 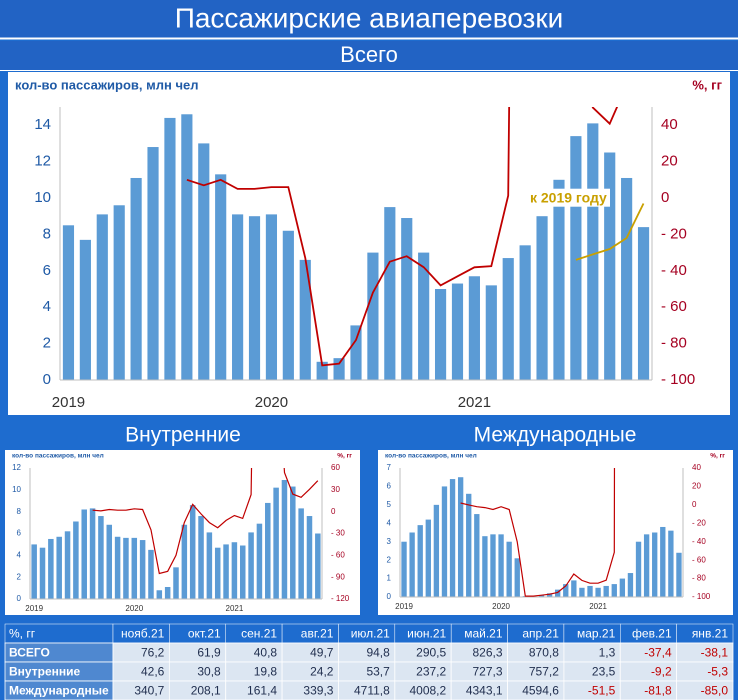 I want to click on table-cell-text: 1,3, so click(x=607, y=653).